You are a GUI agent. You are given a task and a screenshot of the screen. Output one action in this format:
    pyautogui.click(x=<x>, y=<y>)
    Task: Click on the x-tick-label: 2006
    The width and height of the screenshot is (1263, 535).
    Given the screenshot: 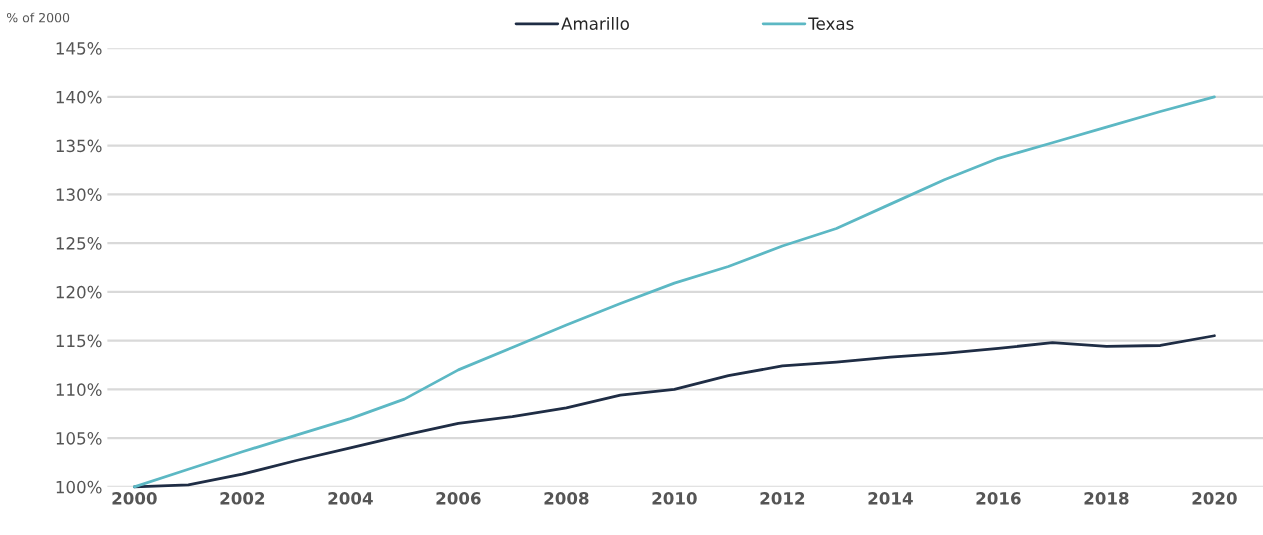 What is the action you would take?
    pyautogui.click(x=458, y=498)
    